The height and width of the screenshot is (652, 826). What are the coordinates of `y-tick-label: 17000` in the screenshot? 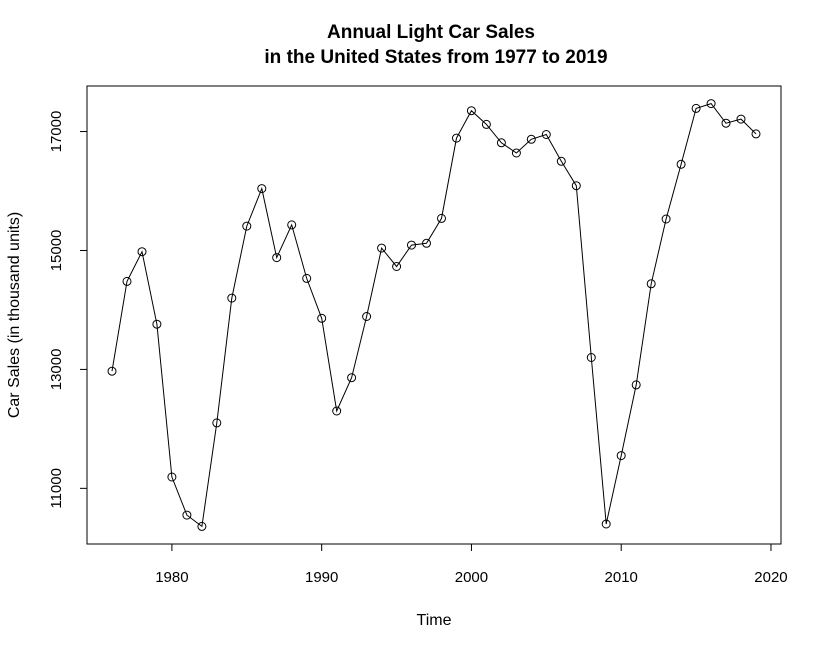 It's located at (56, 132).